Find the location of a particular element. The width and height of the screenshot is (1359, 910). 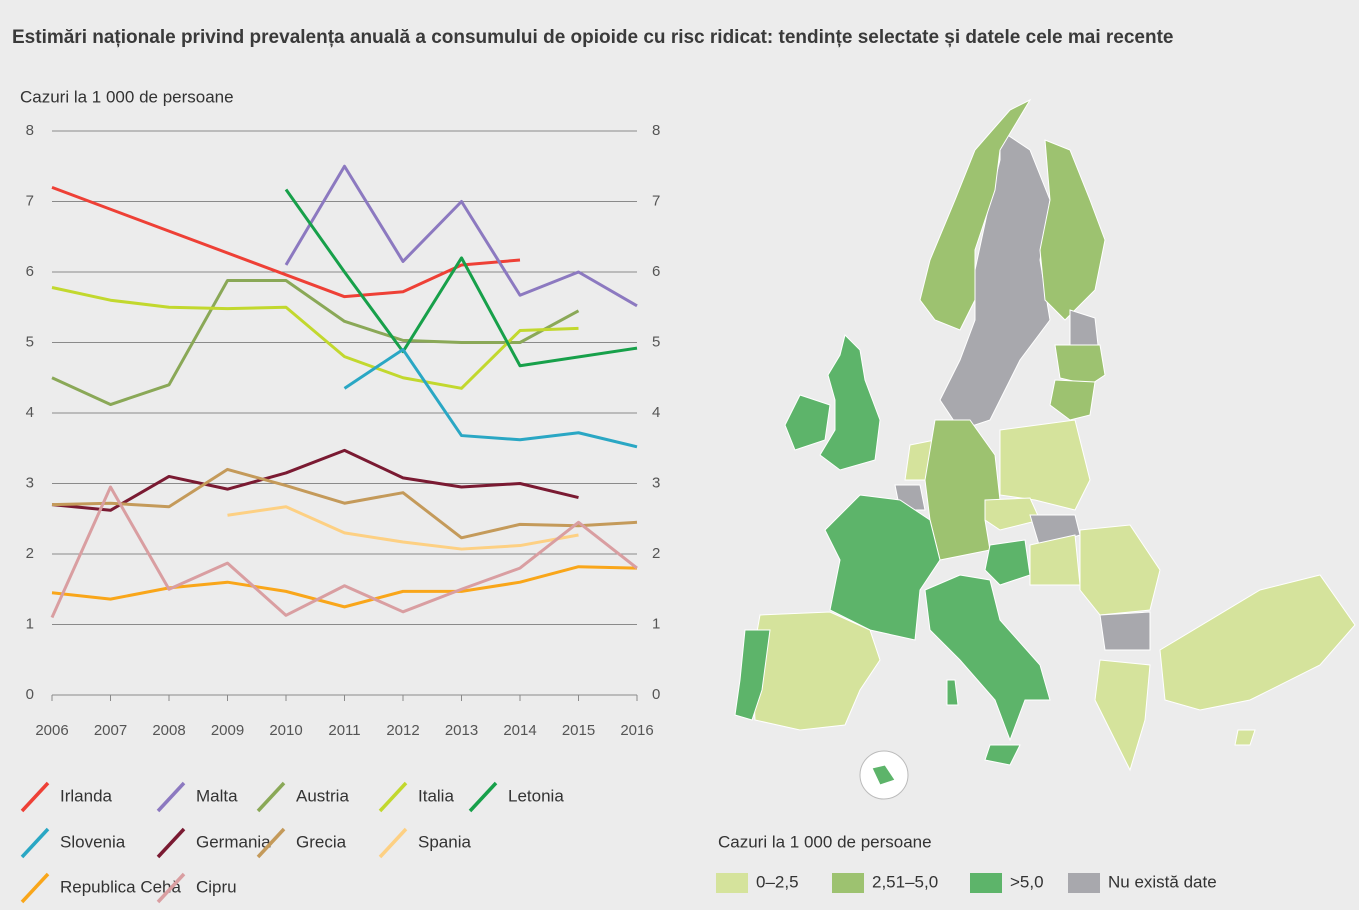

legend-label: Malta is located at coordinates (217, 795).